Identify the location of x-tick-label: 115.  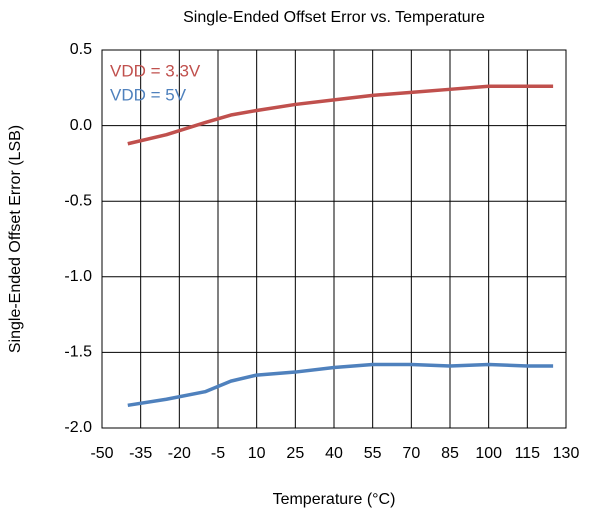
(528, 453).